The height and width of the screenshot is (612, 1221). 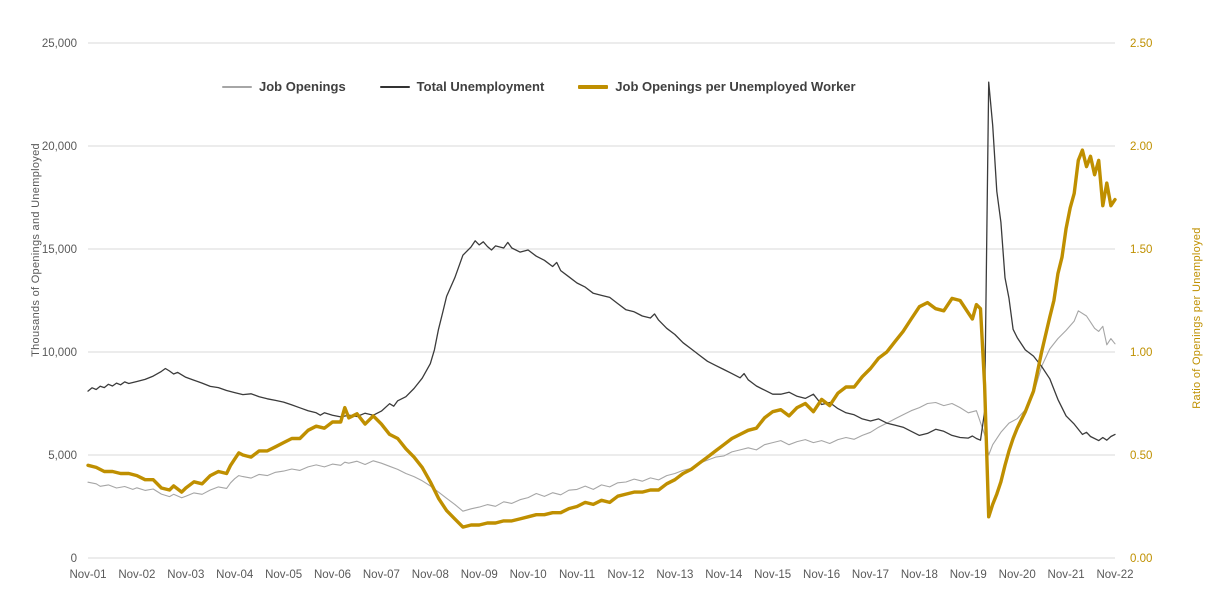 What do you see at coordinates (59, 147) in the screenshot?
I see `left-axis-tick-label: 20,000` at bounding box center [59, 147].